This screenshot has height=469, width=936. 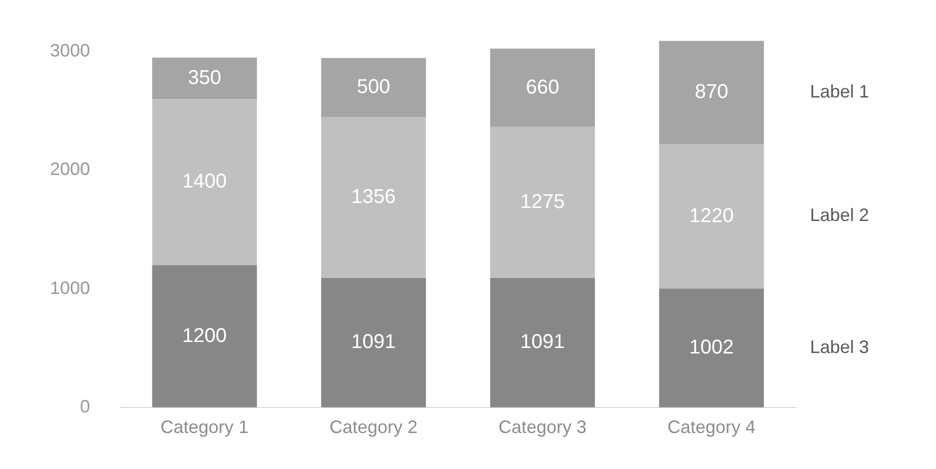 I want to click on data-label: 350, so click(x=205, y=77).